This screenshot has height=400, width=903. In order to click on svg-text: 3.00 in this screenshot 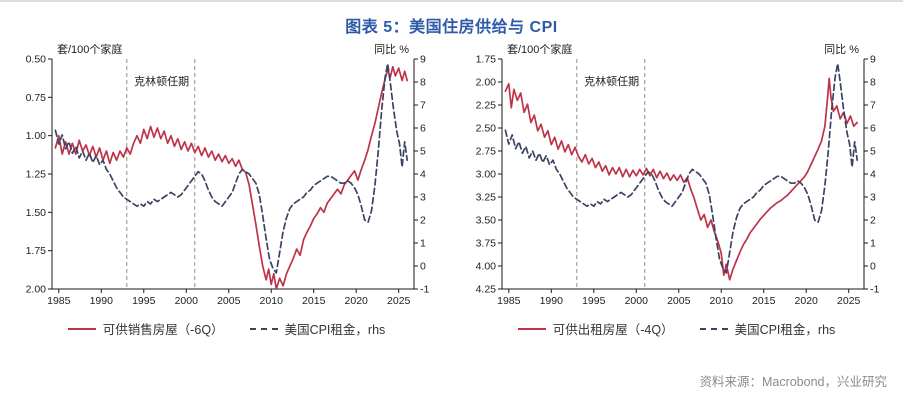, I will do `click(485, 175)`.